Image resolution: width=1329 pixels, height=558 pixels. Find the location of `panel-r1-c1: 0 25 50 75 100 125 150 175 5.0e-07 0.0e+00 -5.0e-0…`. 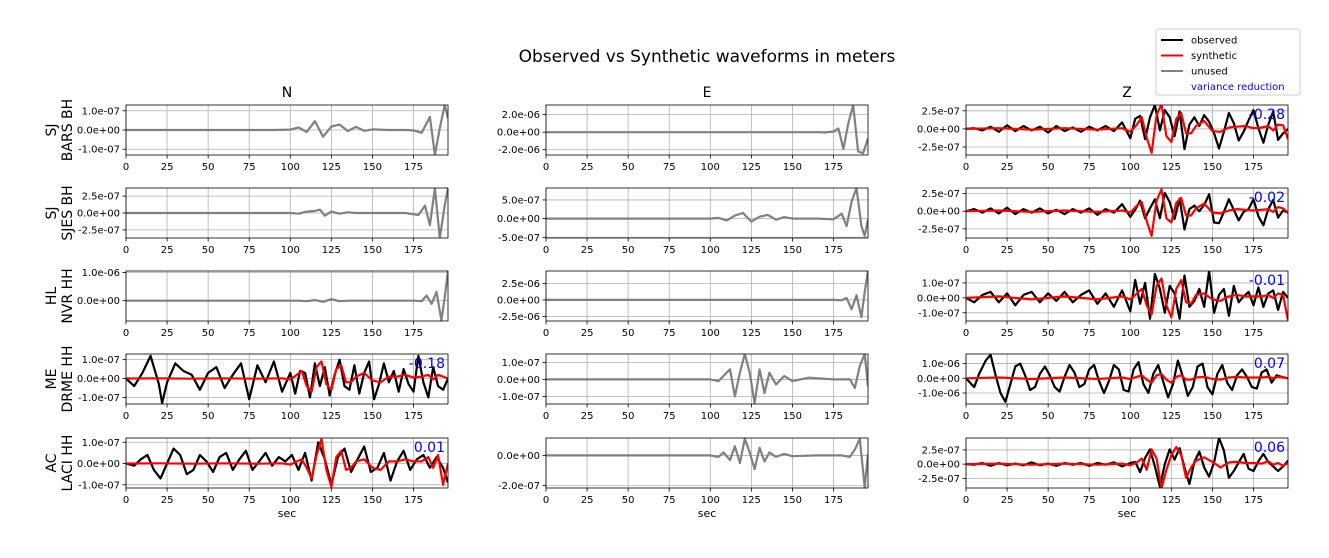

panel-r1-c1: 0 25 50 75 100 125 150 175 5.0e-07 0.0e+00 -5.0e-0… is located at coordinates (683, 221).